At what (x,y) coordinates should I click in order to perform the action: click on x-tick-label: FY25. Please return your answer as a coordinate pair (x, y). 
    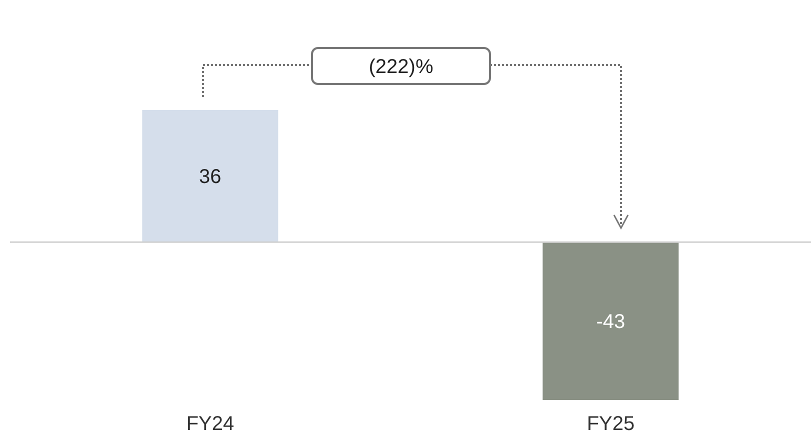
    Looking at the image, I should click on (610, 424).